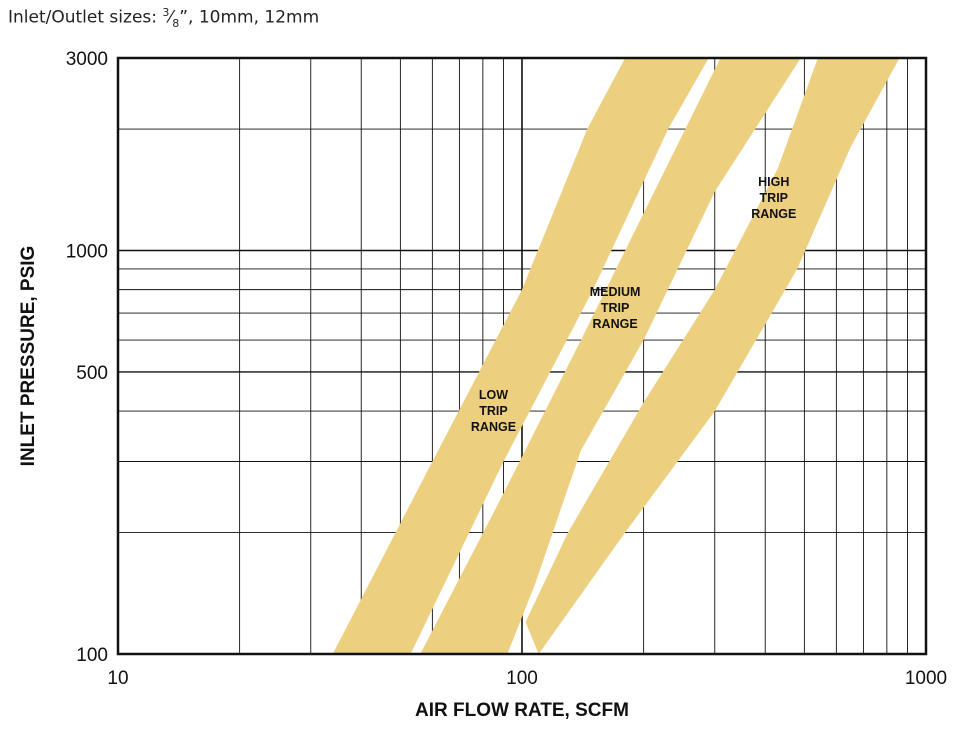 This screenshot has width=958, height=730. Describe the element at coordinates (522, 678) in the screenshot. I see `x-tick-label: 100` at that location.